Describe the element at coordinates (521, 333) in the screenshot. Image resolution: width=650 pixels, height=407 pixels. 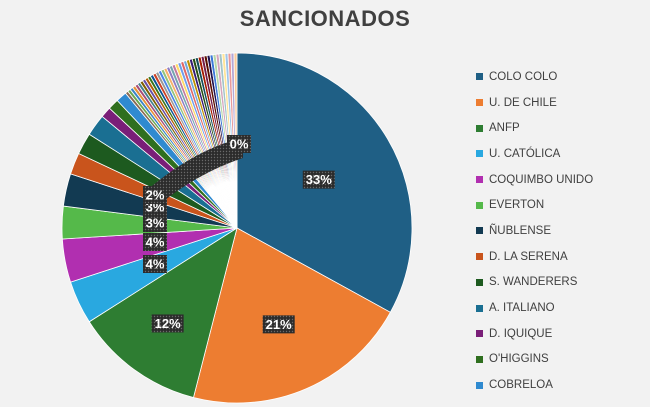
I see `legend-label: D. IQUIQUE` at that location.